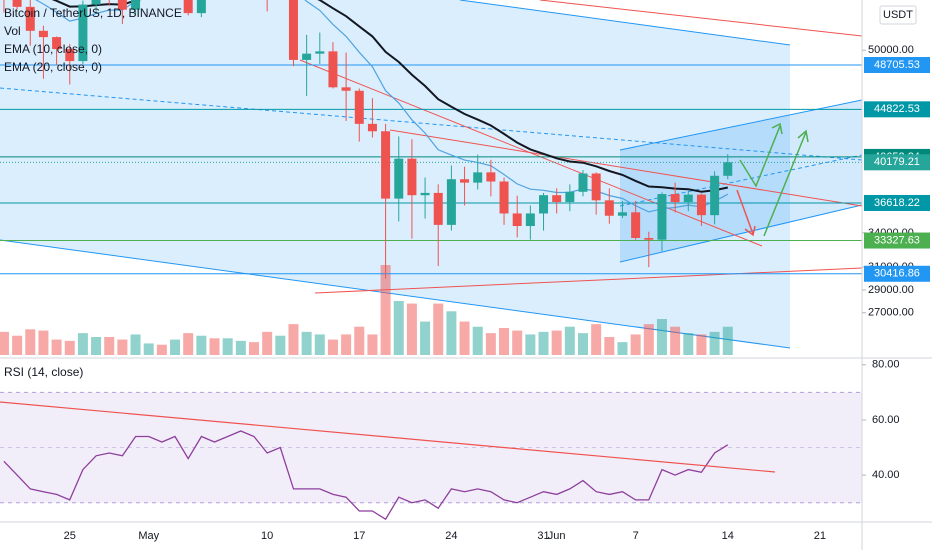  I want to click on y-tick-label: 27000.00, so click(891, 313).